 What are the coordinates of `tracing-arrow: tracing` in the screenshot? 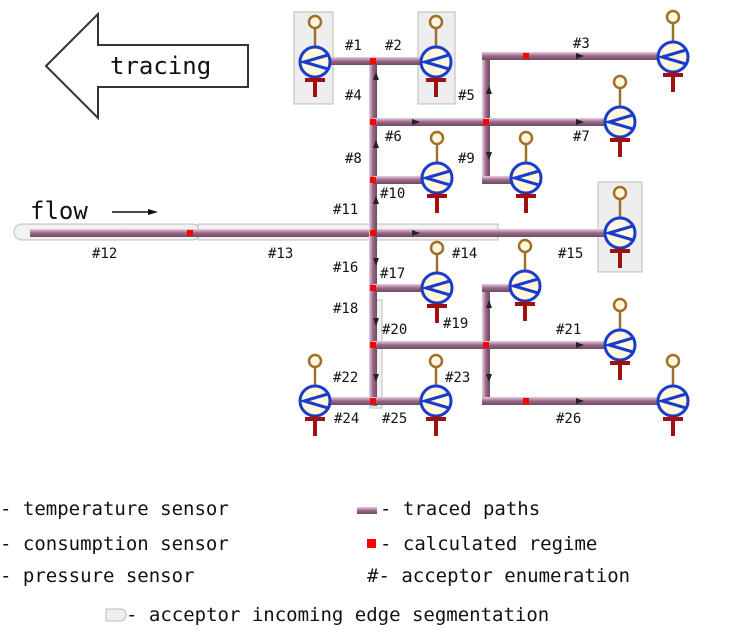 It's located at (146, 66).